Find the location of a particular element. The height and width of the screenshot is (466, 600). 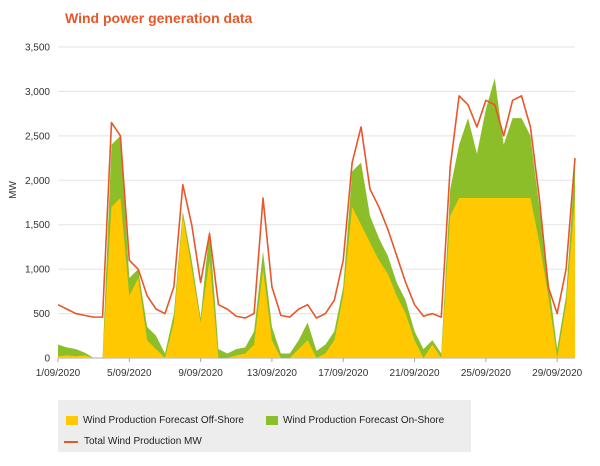

x-tick-label: 21/09/2020 is located at coordinates (415, 373).